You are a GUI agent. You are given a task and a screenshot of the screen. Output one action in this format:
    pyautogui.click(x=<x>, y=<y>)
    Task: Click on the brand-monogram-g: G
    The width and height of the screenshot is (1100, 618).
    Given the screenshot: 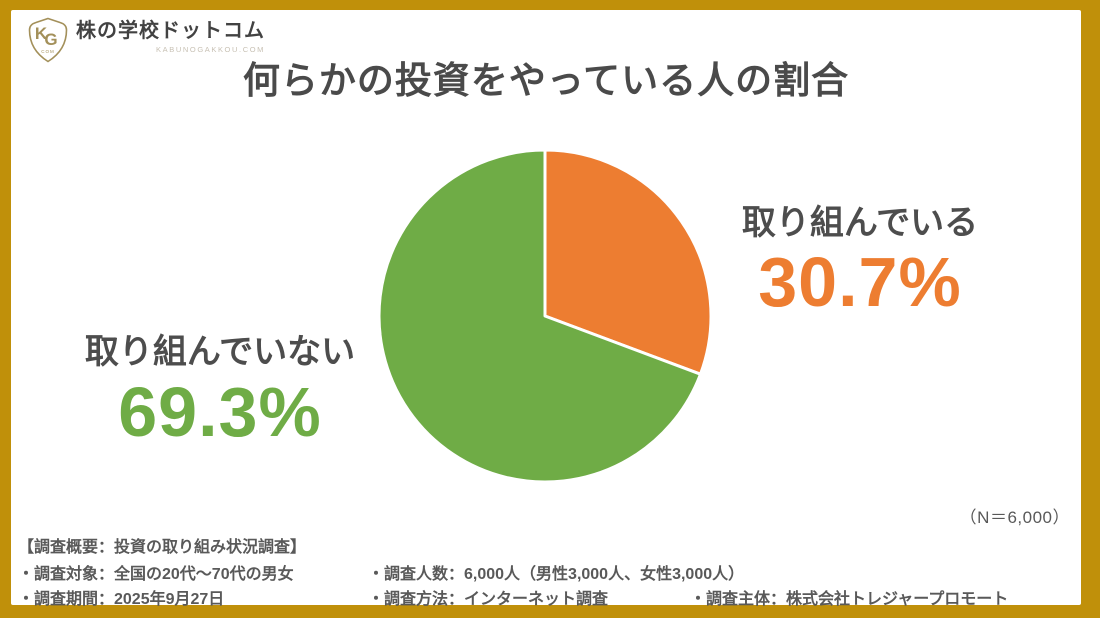 What is the action you would take?
    pyautogui.click(x=50, y=39)
    